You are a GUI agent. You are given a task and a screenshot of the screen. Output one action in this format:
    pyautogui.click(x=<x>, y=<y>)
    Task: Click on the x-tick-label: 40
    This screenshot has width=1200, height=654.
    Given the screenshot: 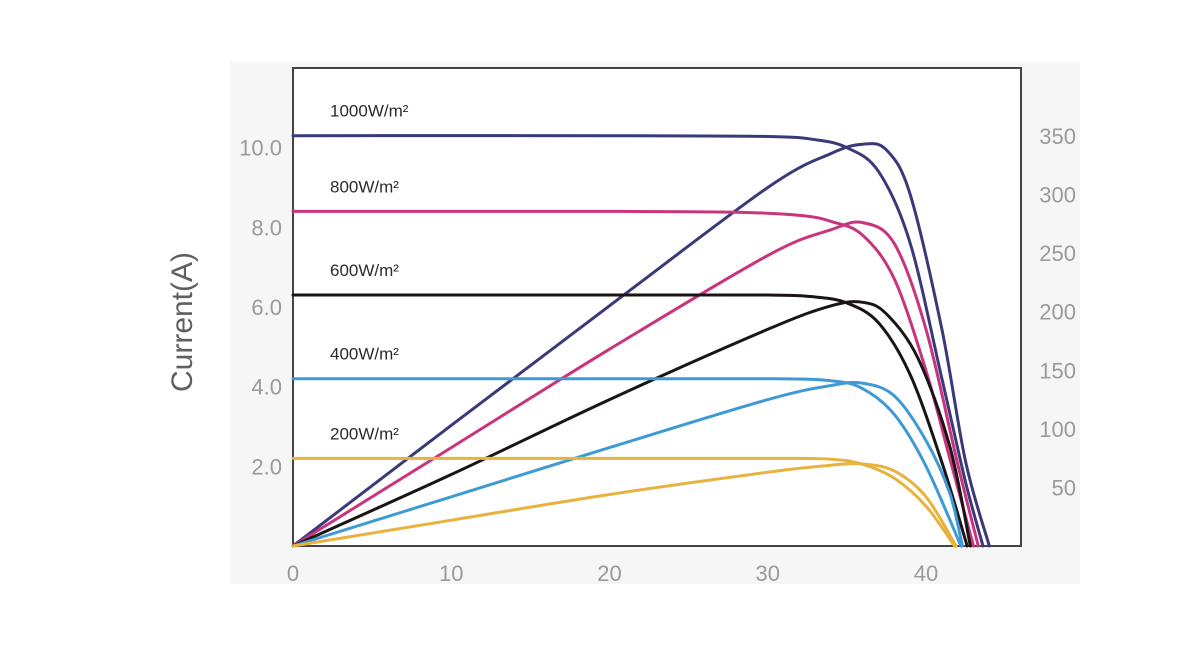 What is the action you would take?
    pyautogui.click(x=926, y=573)
    